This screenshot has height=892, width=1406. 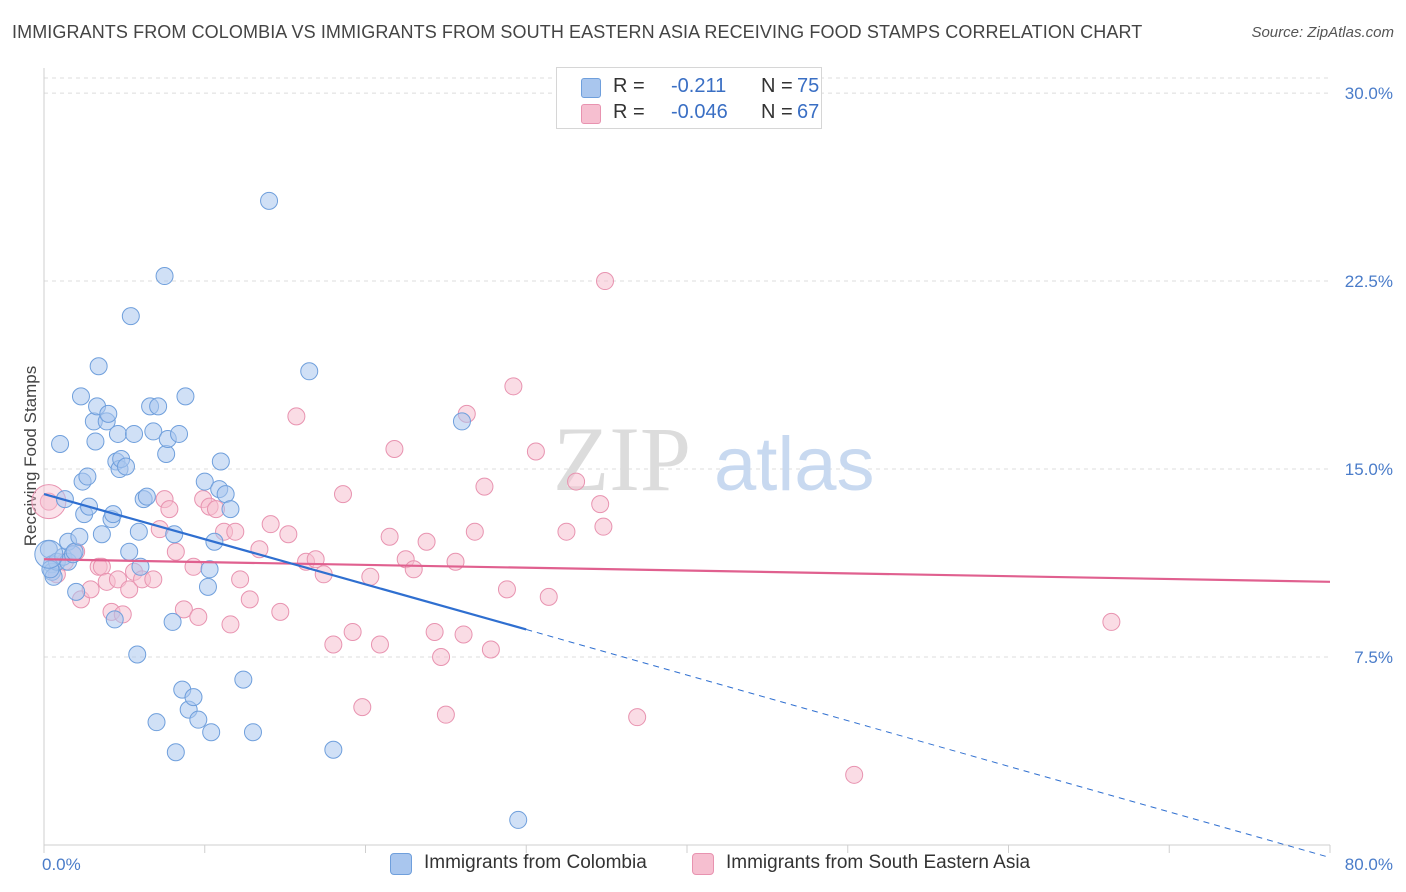 What do you see at coordinates (535, 862) in the screenshot?
I see `legend-label-colombia: Immigrants from Colombia` at bounding box center [535, 862].